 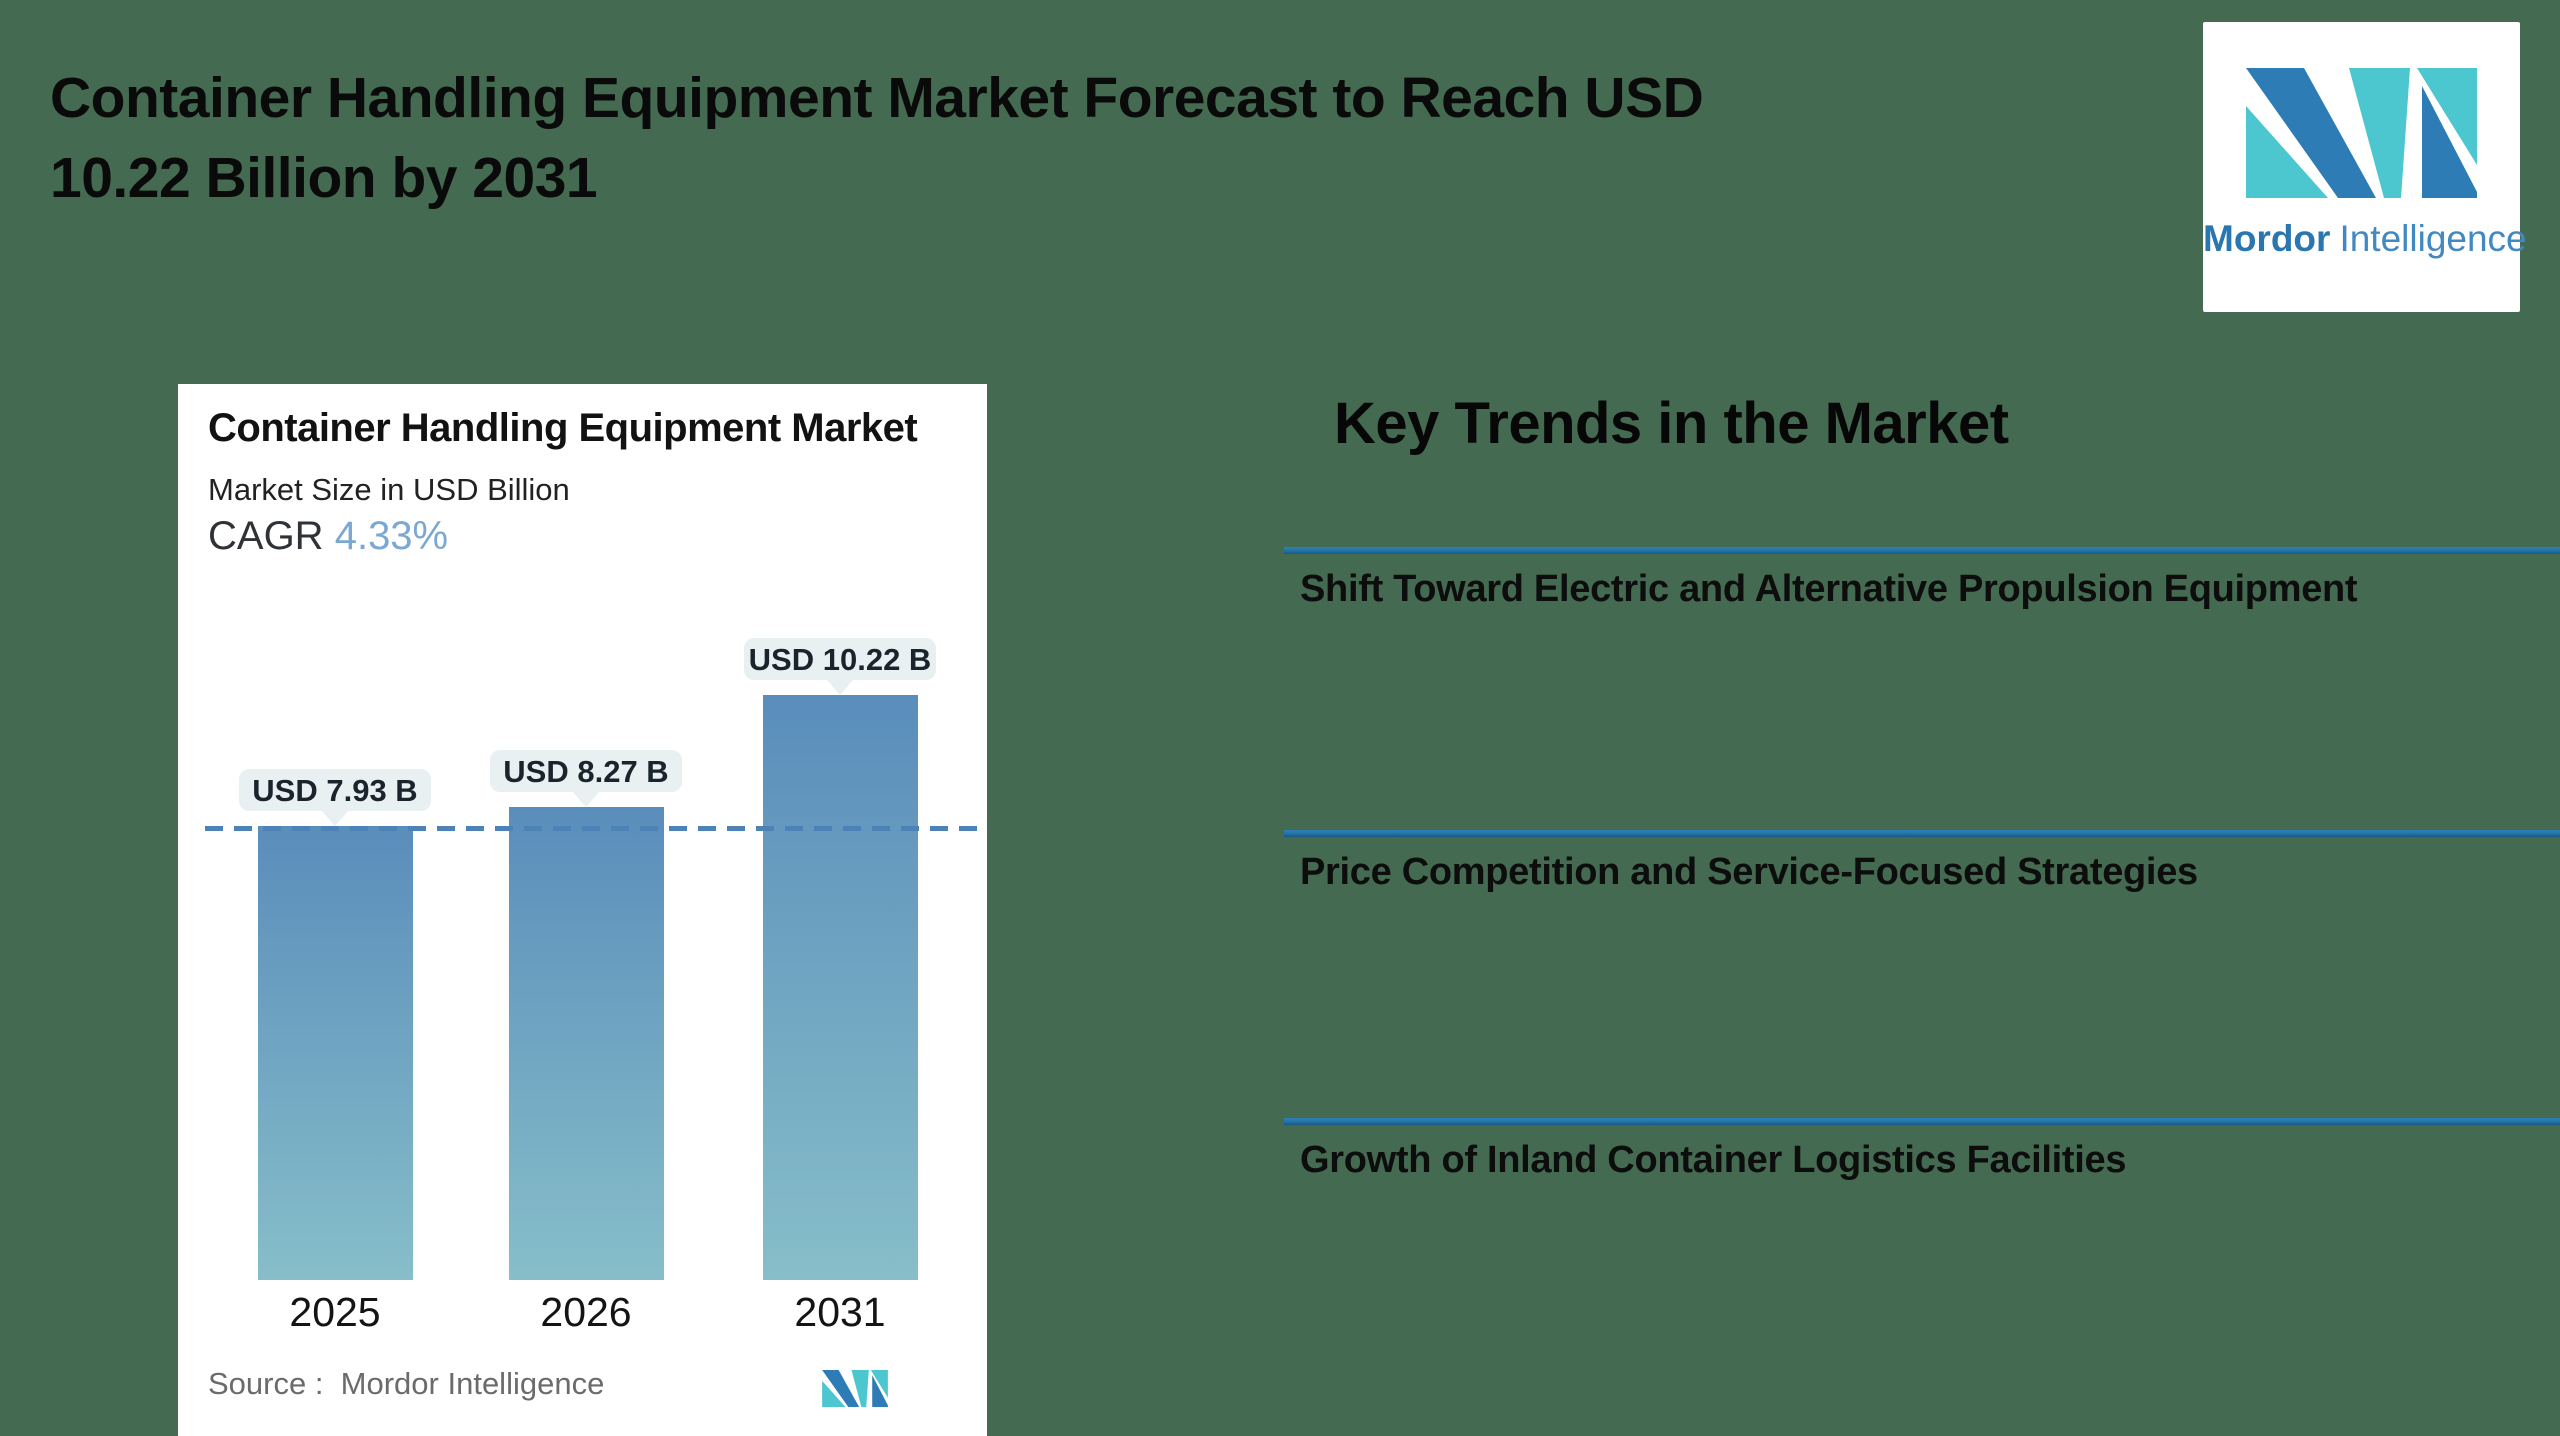 What do you see at coordinates (595, 828) in the screenshot?
I see `baseline-dashed-line` at bounding box center [595, 828].